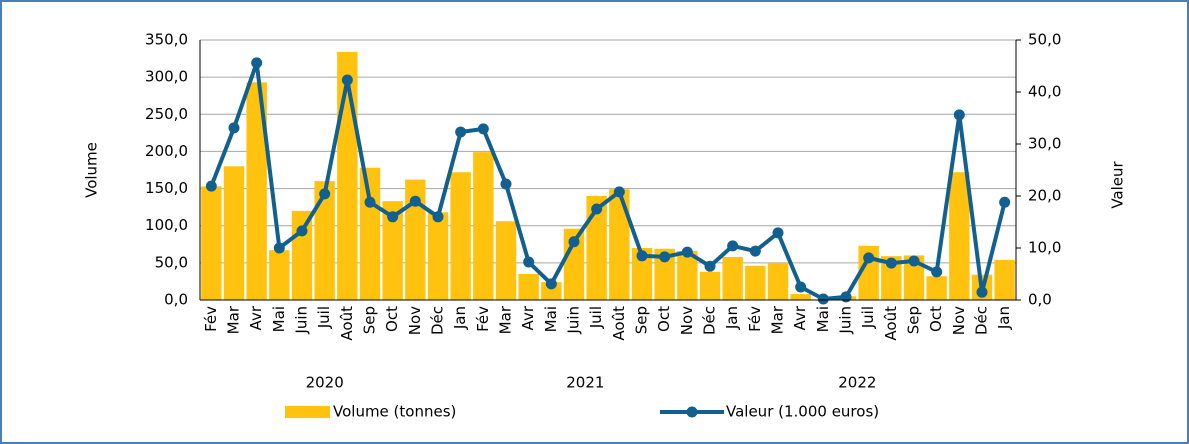 Image resolution: width=1189 pixels, height=444 pixels. What do you see at coordinates (171, 262) in the screenshot?
I see `y-tick-label: 50,0` at bounding box center [171, 262].